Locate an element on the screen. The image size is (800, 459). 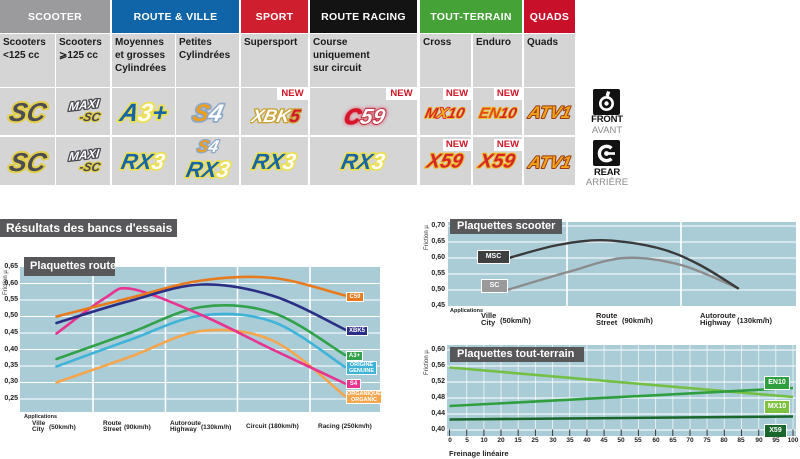
svg-text: XBK5 is located at coordinates (276, 116).